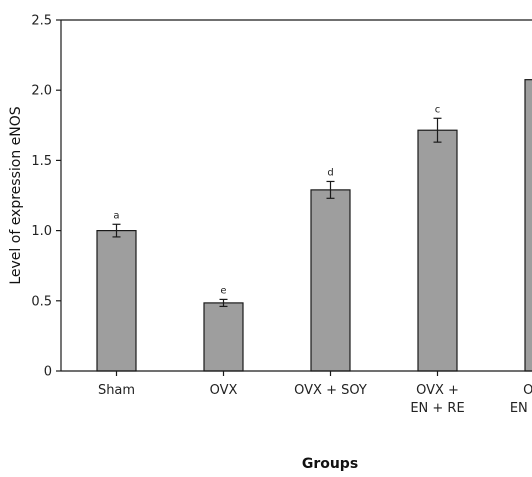  What do you see at coordinates (223, 290) in the screenshot?
I see `significance-label: e` at bounding box center [223, 290].